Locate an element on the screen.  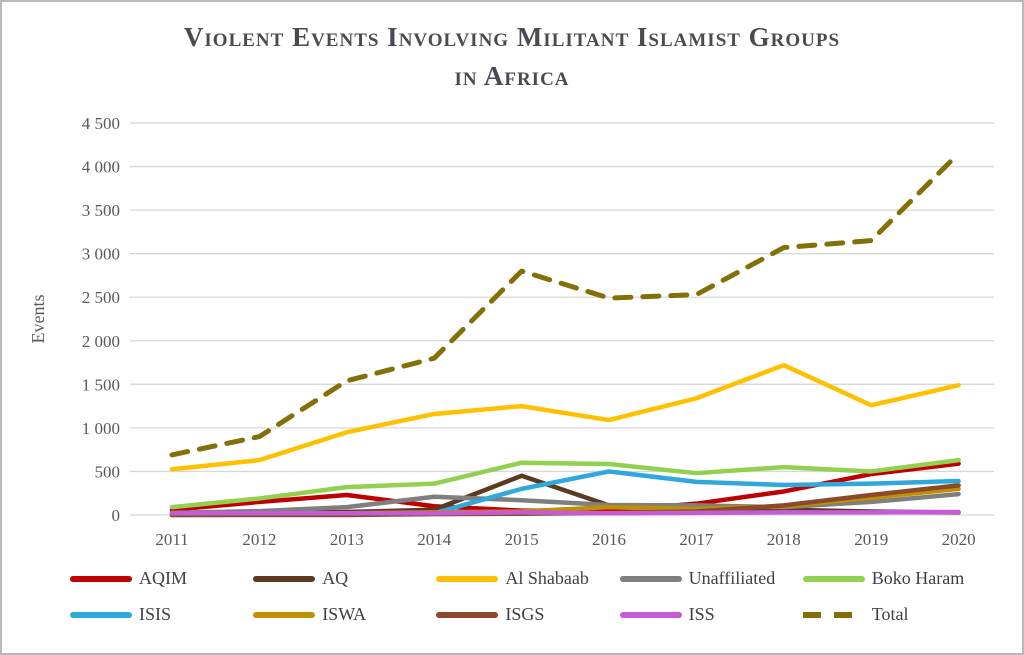
y-tick-label: 3 000 is located at coordinates (101, 254).